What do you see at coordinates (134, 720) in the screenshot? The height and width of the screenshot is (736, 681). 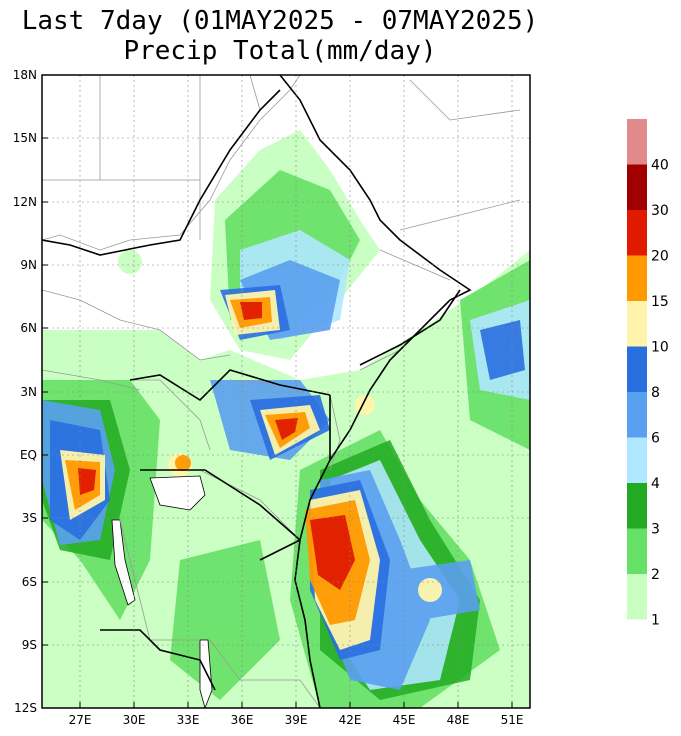 I see `lon-label: 30E` at bounding box center [134, 720].